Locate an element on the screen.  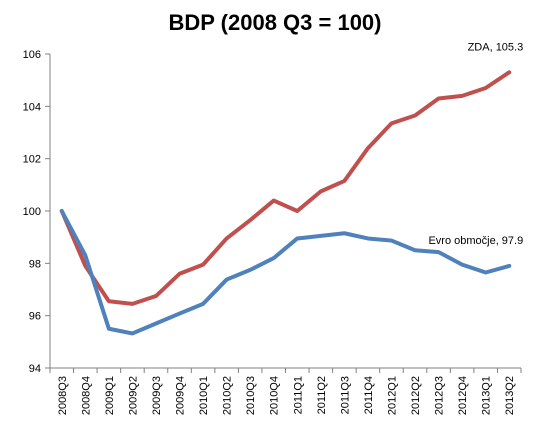
y-tick-label: 96 is located at coordinates (35, 317).